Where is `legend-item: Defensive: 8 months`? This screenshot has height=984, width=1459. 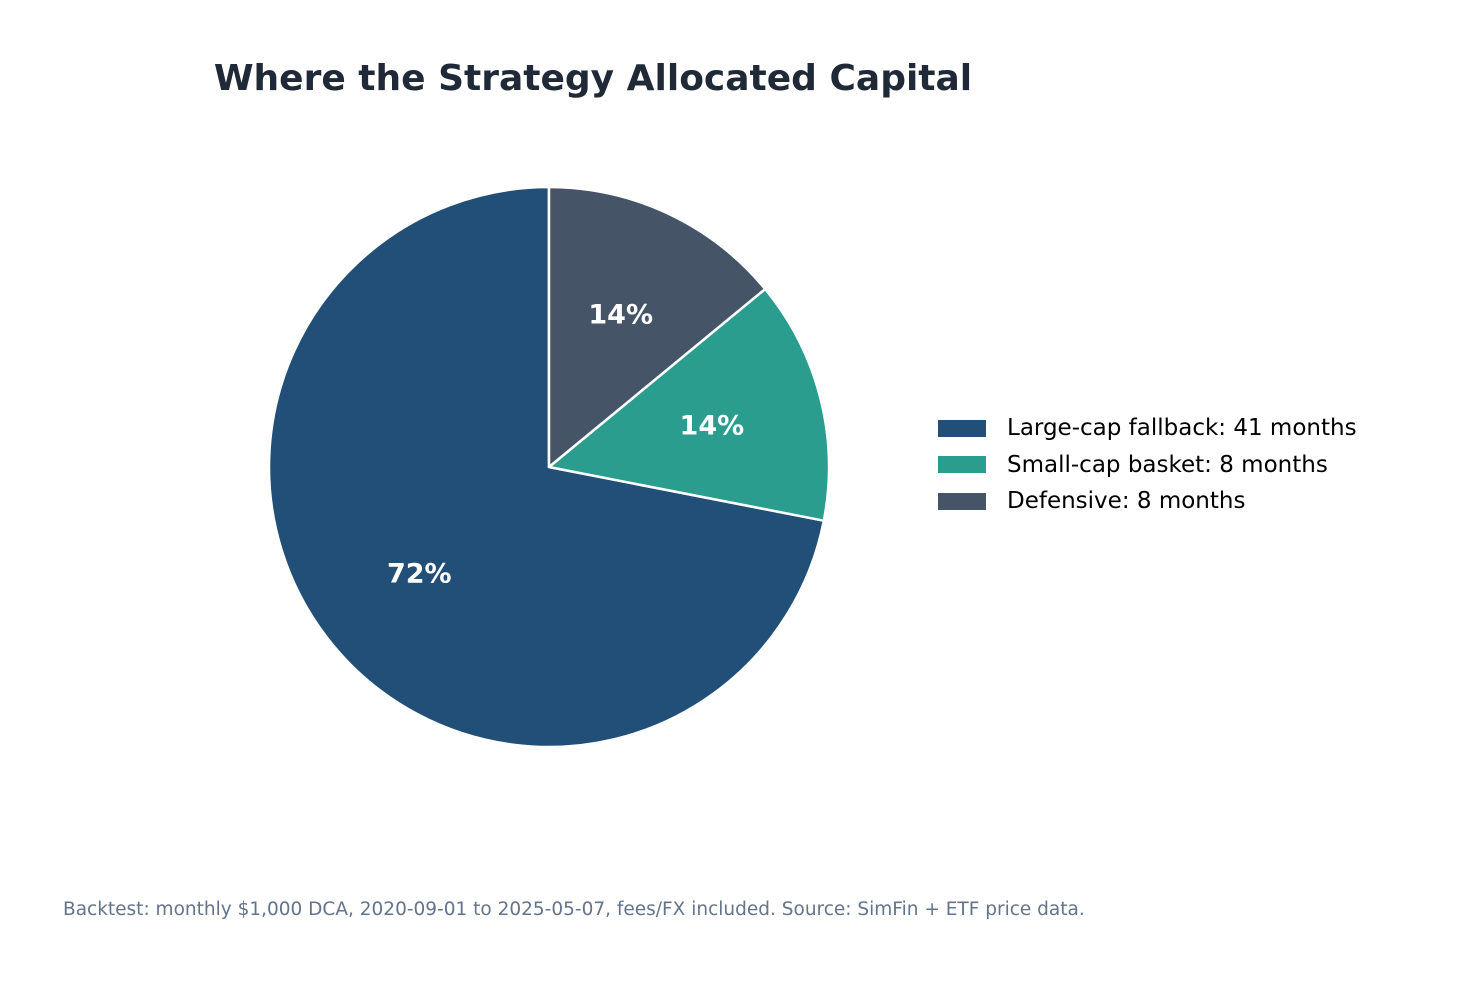
legend-item: Defensive: 8 months is located at coordinates (1147, 501).